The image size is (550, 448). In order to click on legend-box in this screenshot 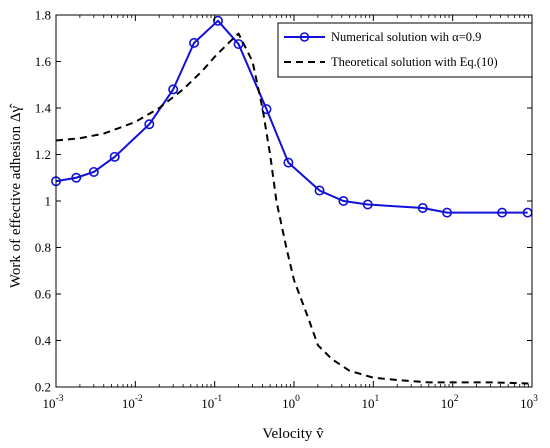, I will do `click(405, 50)`.